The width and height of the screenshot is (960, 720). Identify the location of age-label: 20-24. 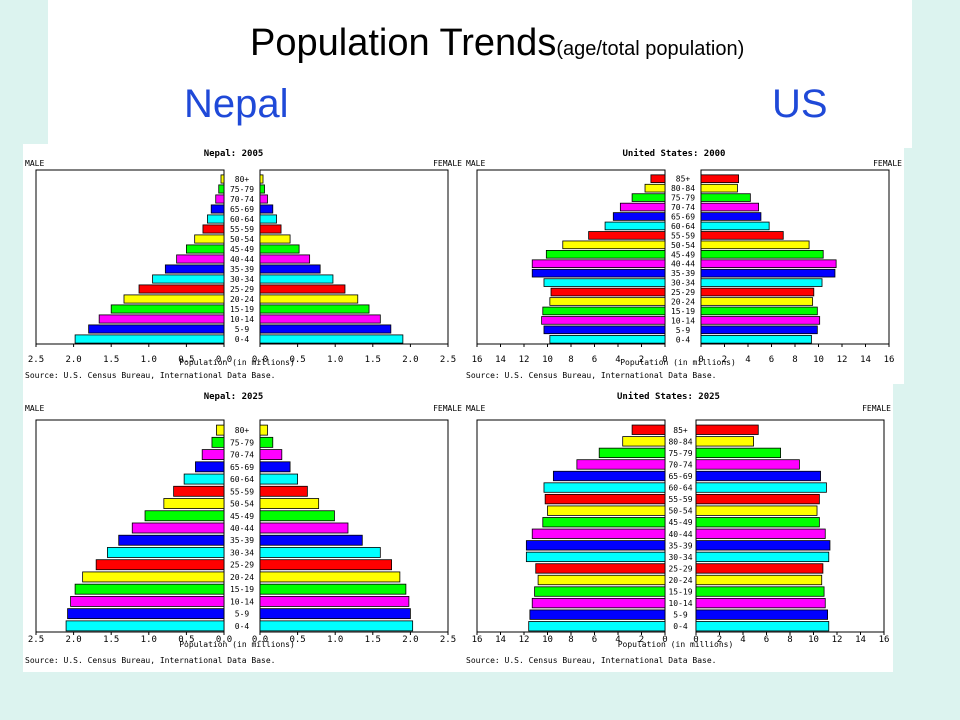
(680, 580).